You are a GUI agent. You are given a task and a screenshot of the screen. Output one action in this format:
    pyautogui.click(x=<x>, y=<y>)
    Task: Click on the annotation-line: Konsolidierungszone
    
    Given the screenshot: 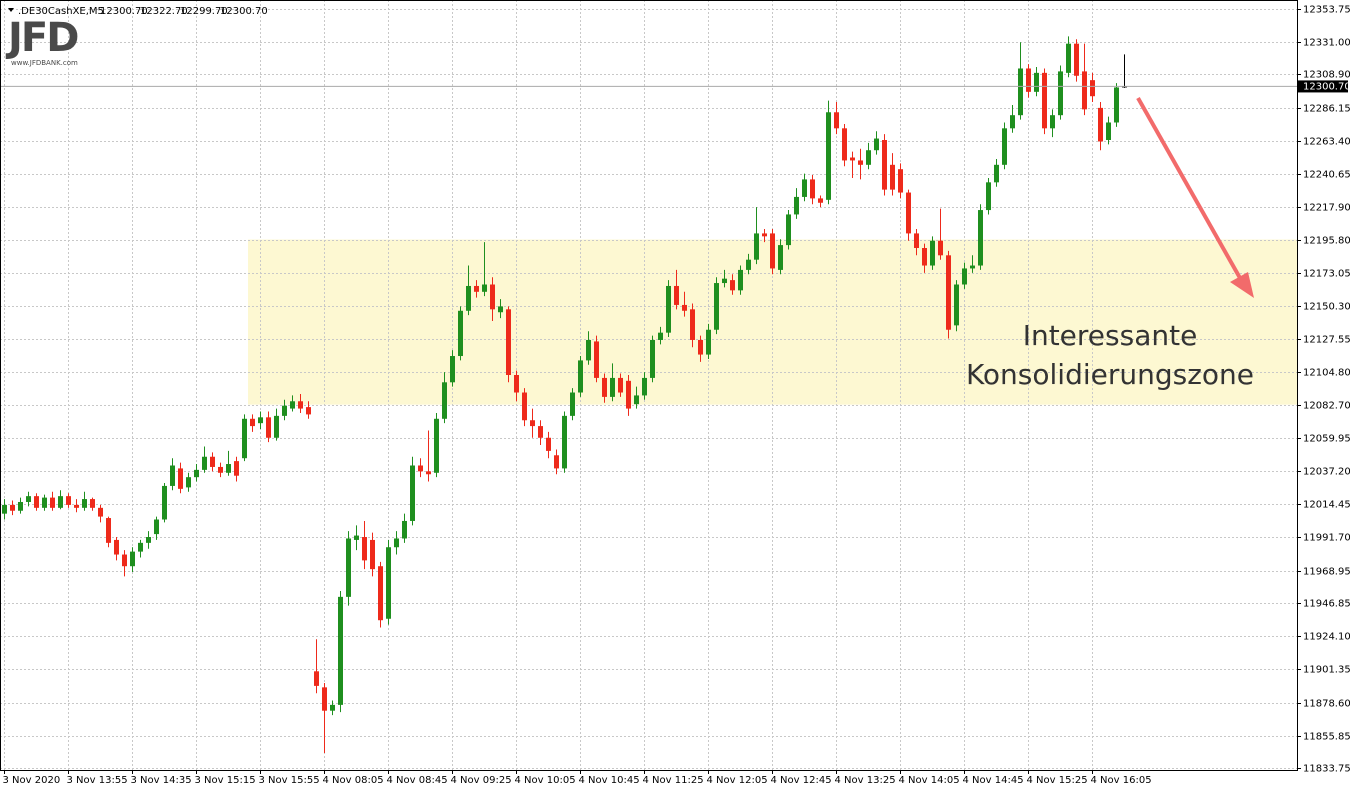 What is the action you would take?
    pyautogui.click(x=1110, y=374)
    